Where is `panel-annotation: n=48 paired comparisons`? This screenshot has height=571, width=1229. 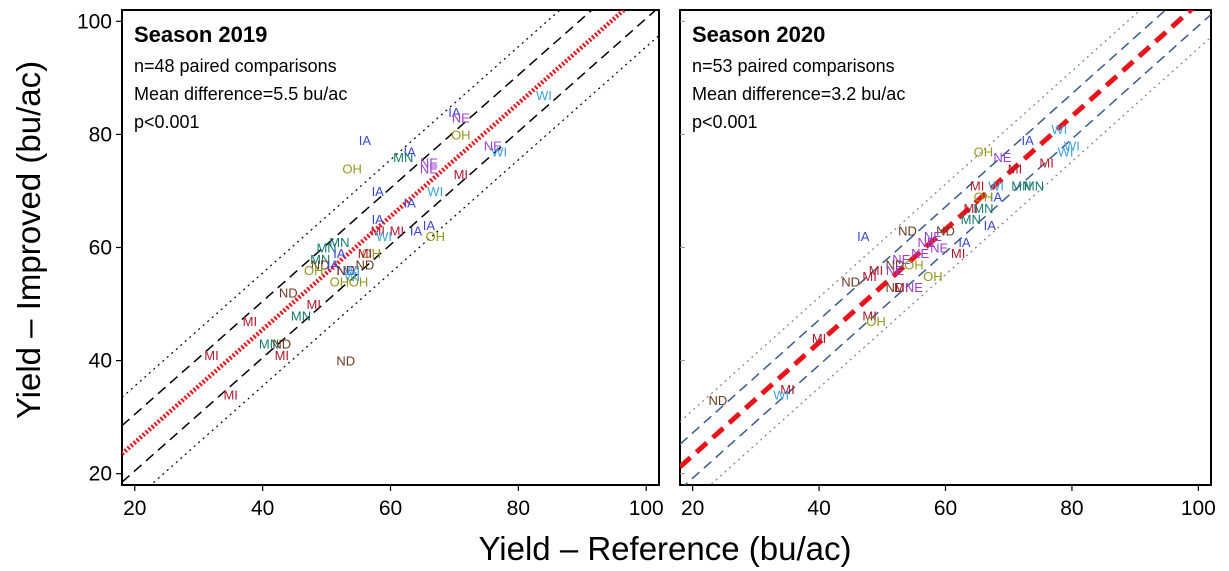
panel-annotation: n=48 paired comparisons is located at coordinates (235, 66).